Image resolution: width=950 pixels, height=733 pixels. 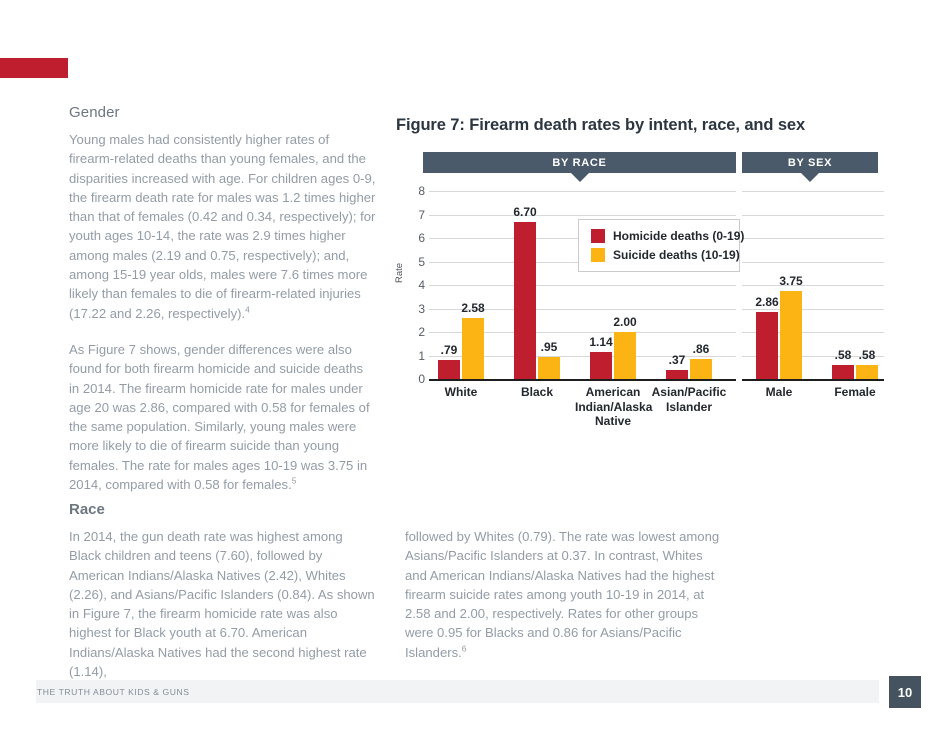 What do you see at coordinates (421, 379) in the screenshot?
I see `y-axis-tick-label: 0` at bounding box center [421, 379].